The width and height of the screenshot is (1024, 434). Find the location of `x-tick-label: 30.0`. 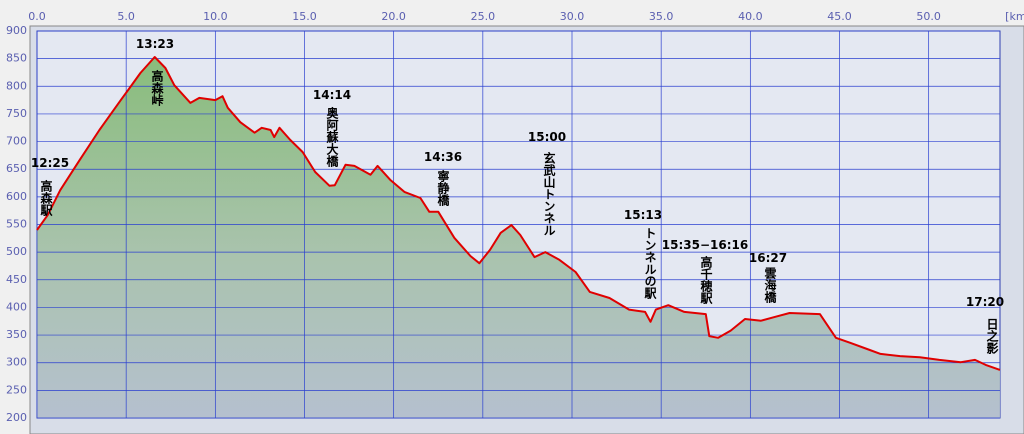

x-tick-label: 30.0 is located at coordinates (572, 16).